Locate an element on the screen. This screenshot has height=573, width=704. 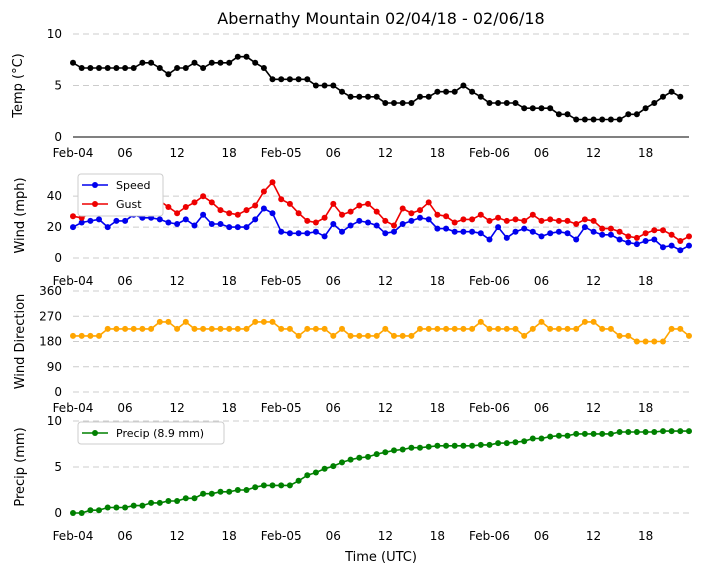
x-axis-label: Time (UTC) is located at coordinates (380, 557).